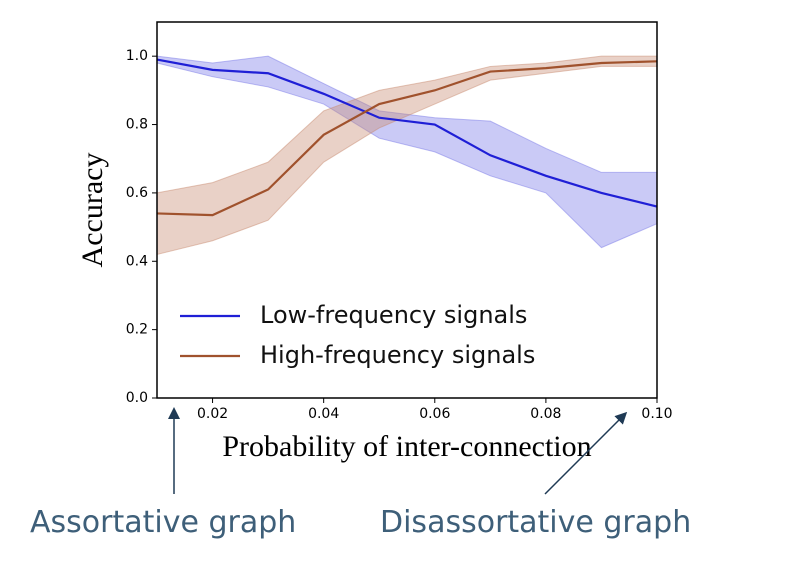  Describe the element at coordinates (397, 355) in the screenshot. I see `legend-label: High-frequency signals` at that location.